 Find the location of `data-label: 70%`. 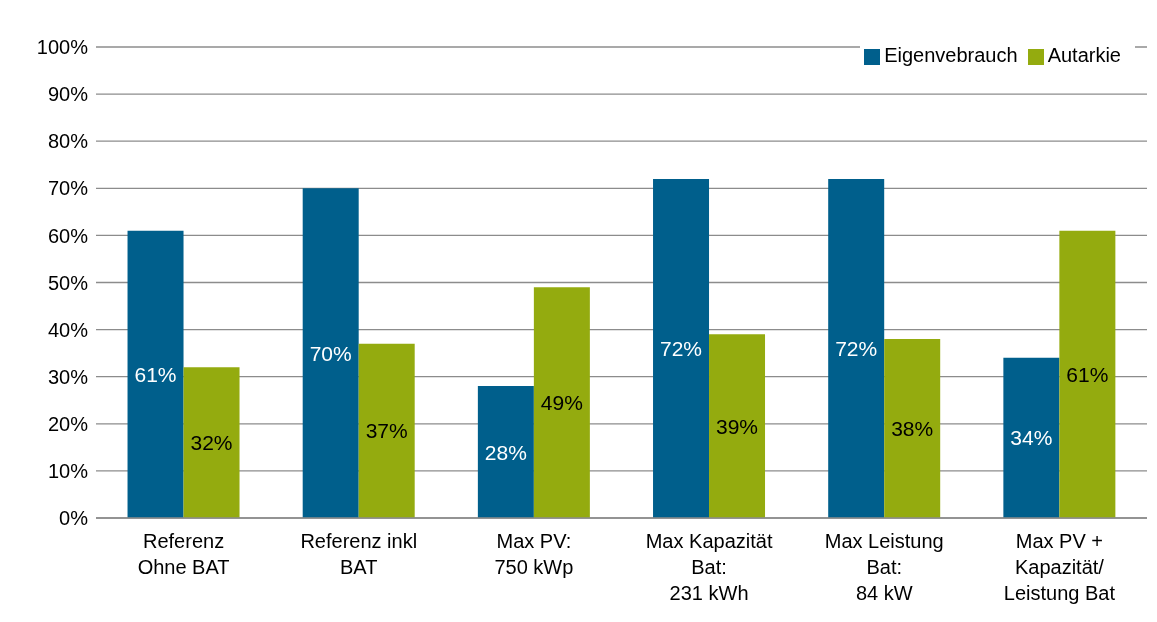

data-label: 70% is located at coordinates (330, 353).